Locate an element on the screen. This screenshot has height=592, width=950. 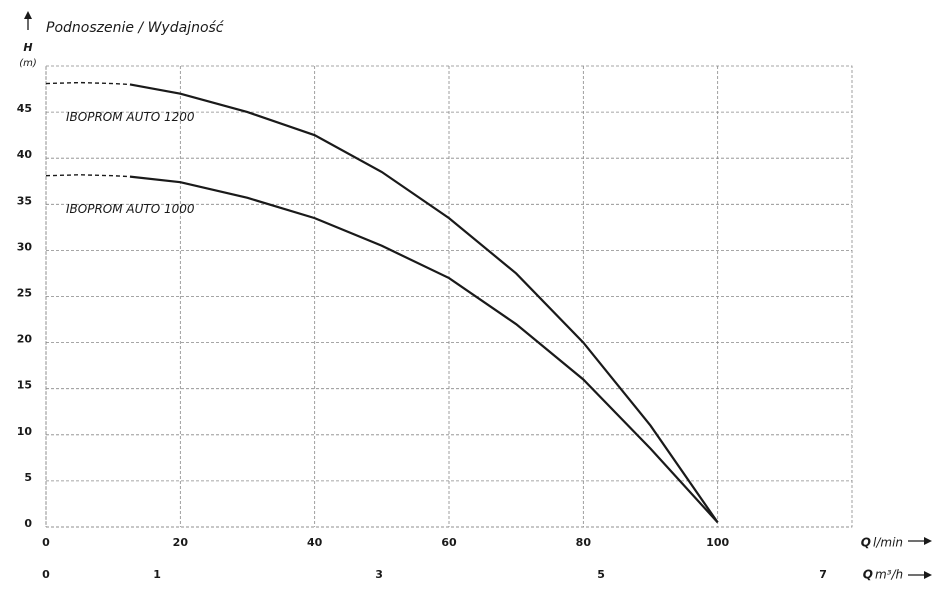
y-tick-label: 5 is located at coordinates (28, 477).